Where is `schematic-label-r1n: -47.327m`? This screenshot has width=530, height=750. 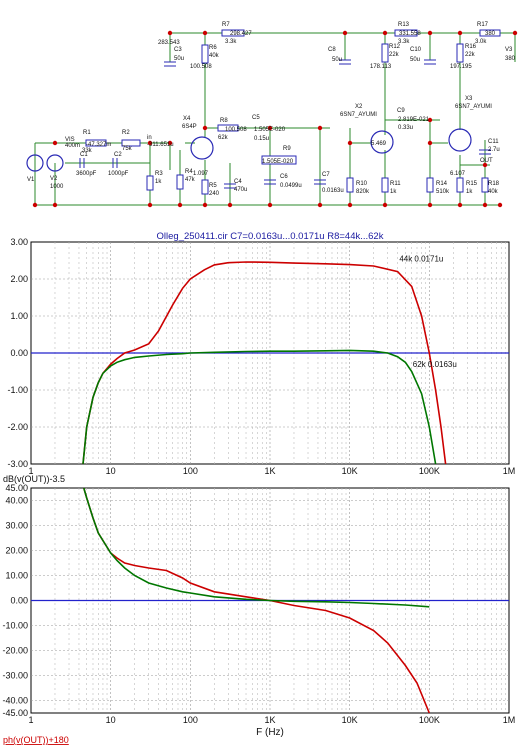 schematic-label-r1n: -47.327m is located at coordinates (98, 145).